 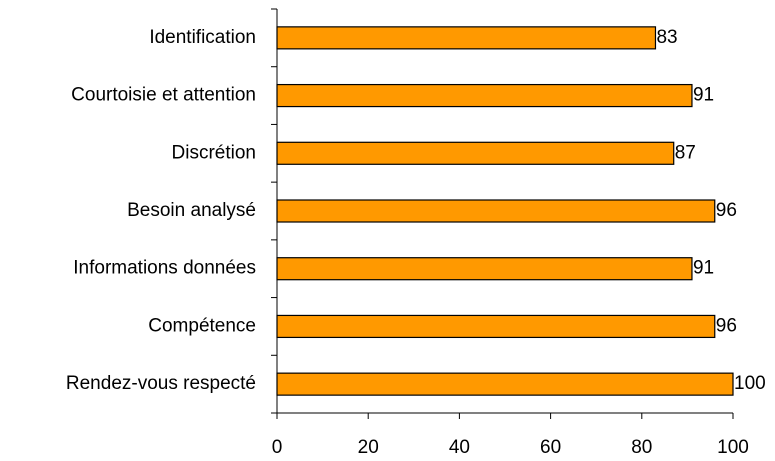 I want to click on value-label: 100, so click(x=750, y=383).